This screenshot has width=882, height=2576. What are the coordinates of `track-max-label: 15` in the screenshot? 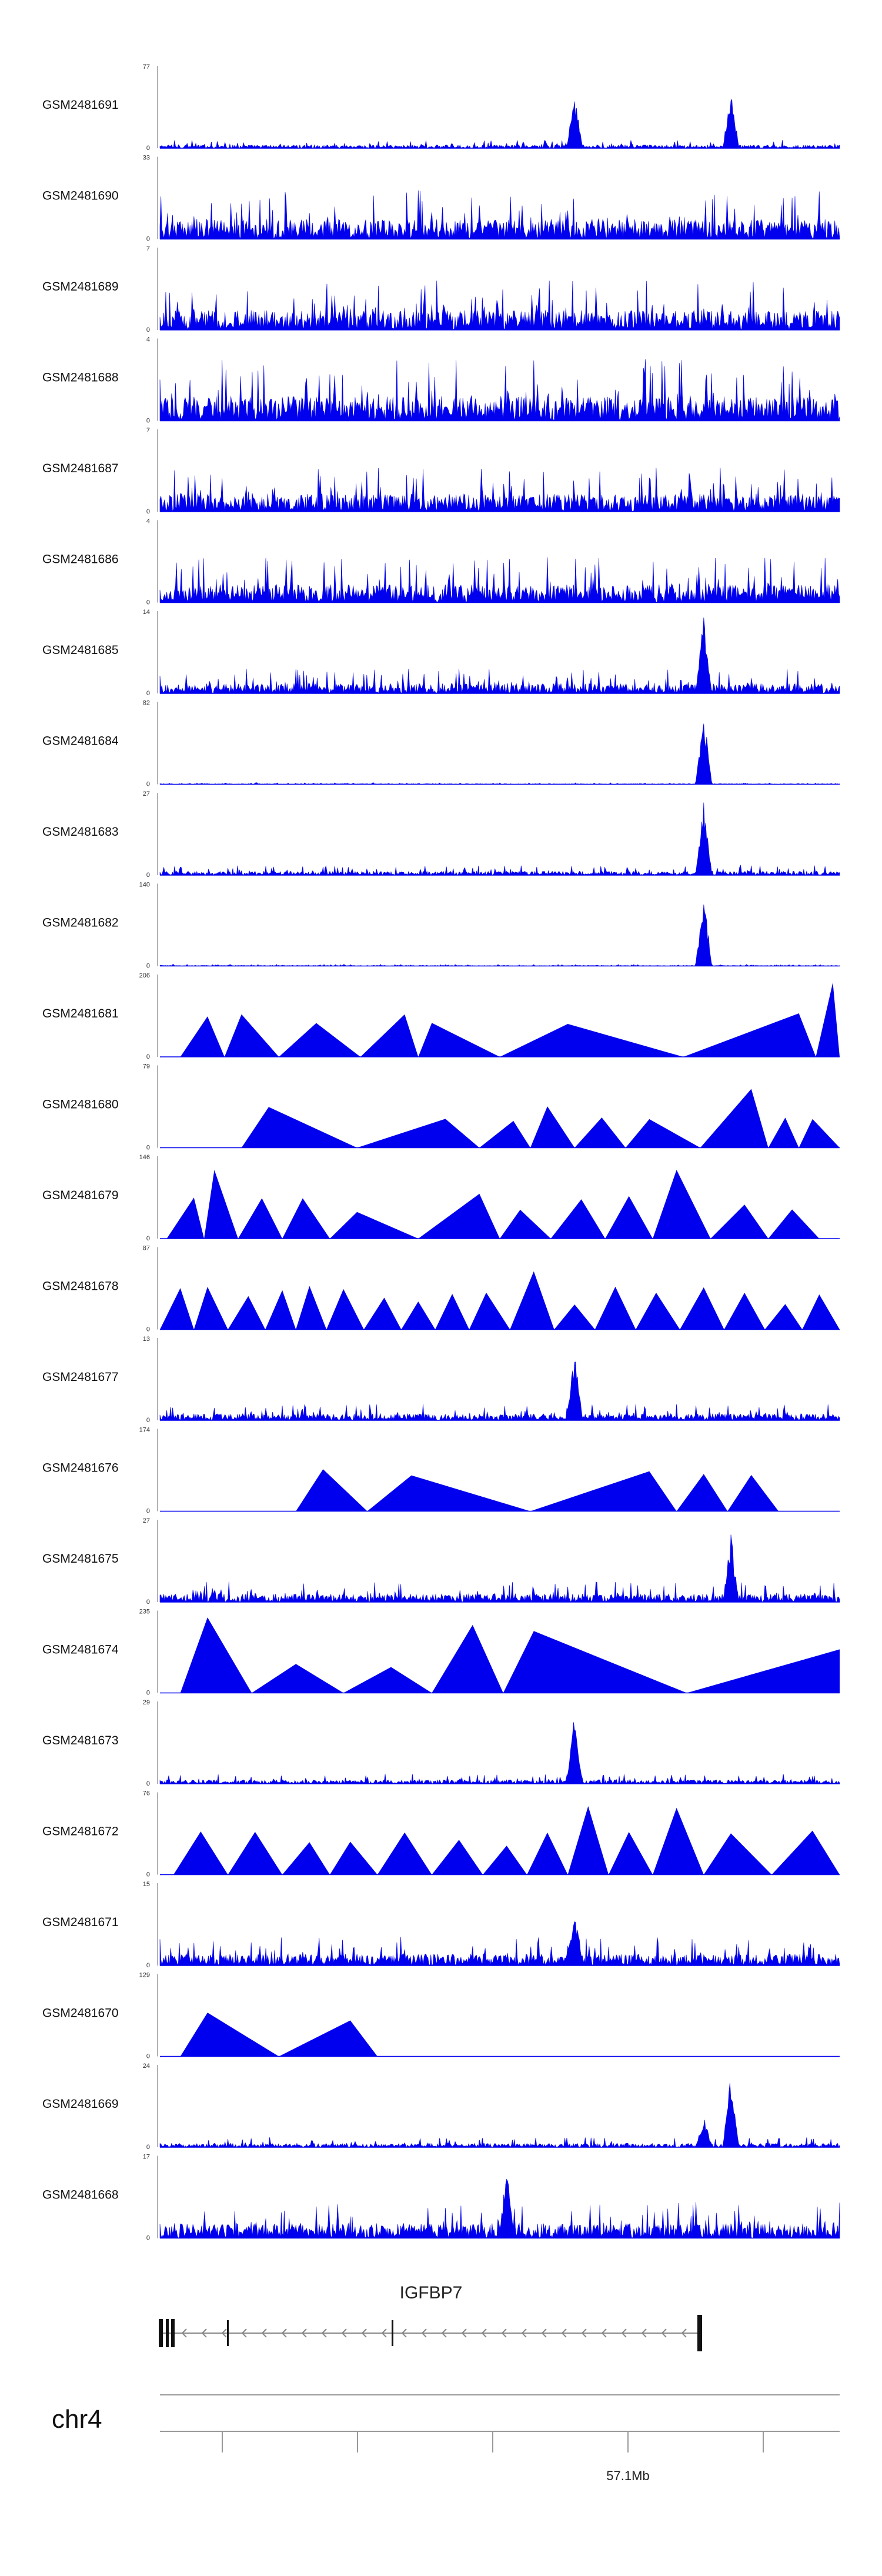 It's located at (146, 1884).